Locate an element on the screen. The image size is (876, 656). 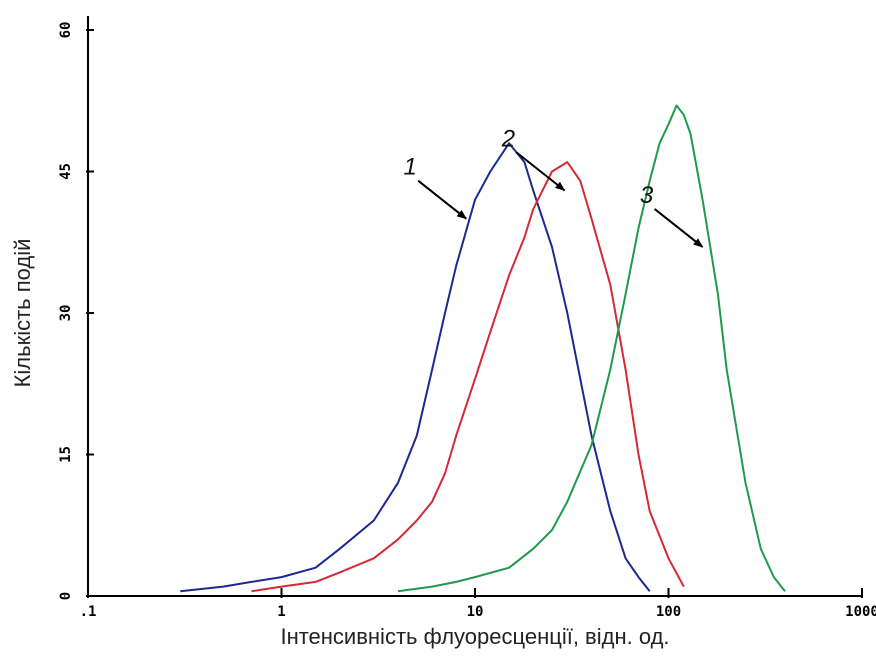
annotation-label-3: 3 is located at coordinates (647, 195).